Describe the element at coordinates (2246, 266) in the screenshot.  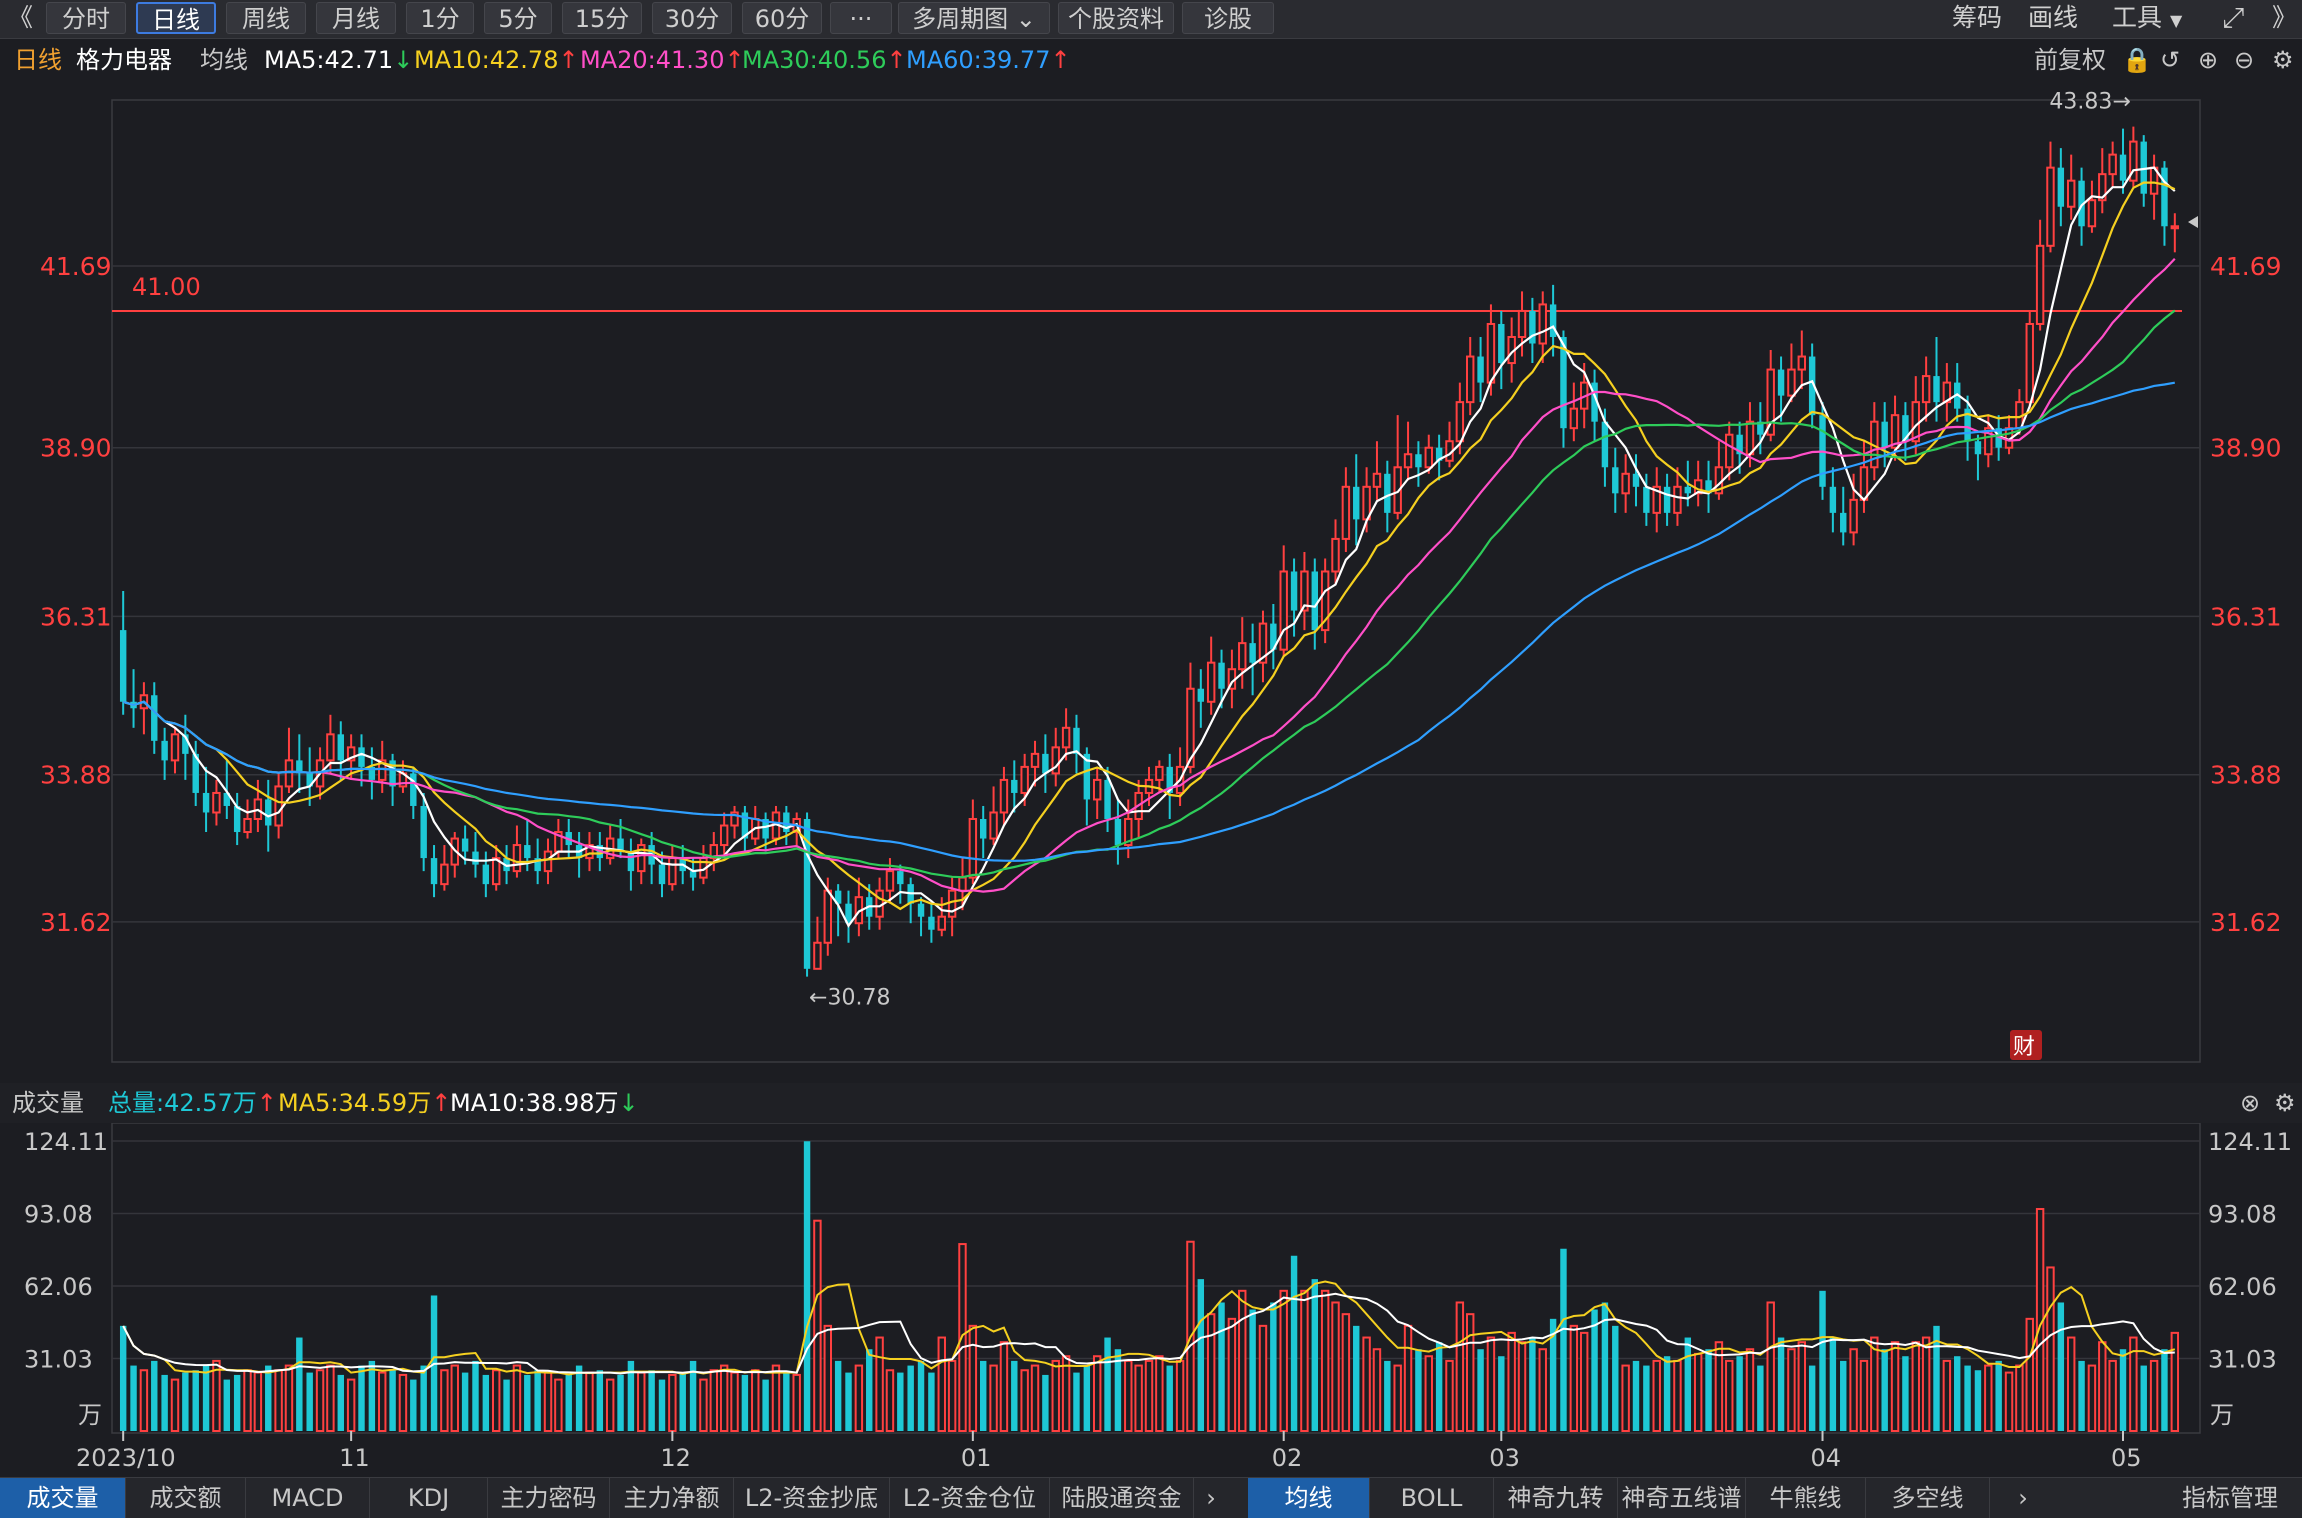
I see `y-tick-label-right: 41.69` at that location.